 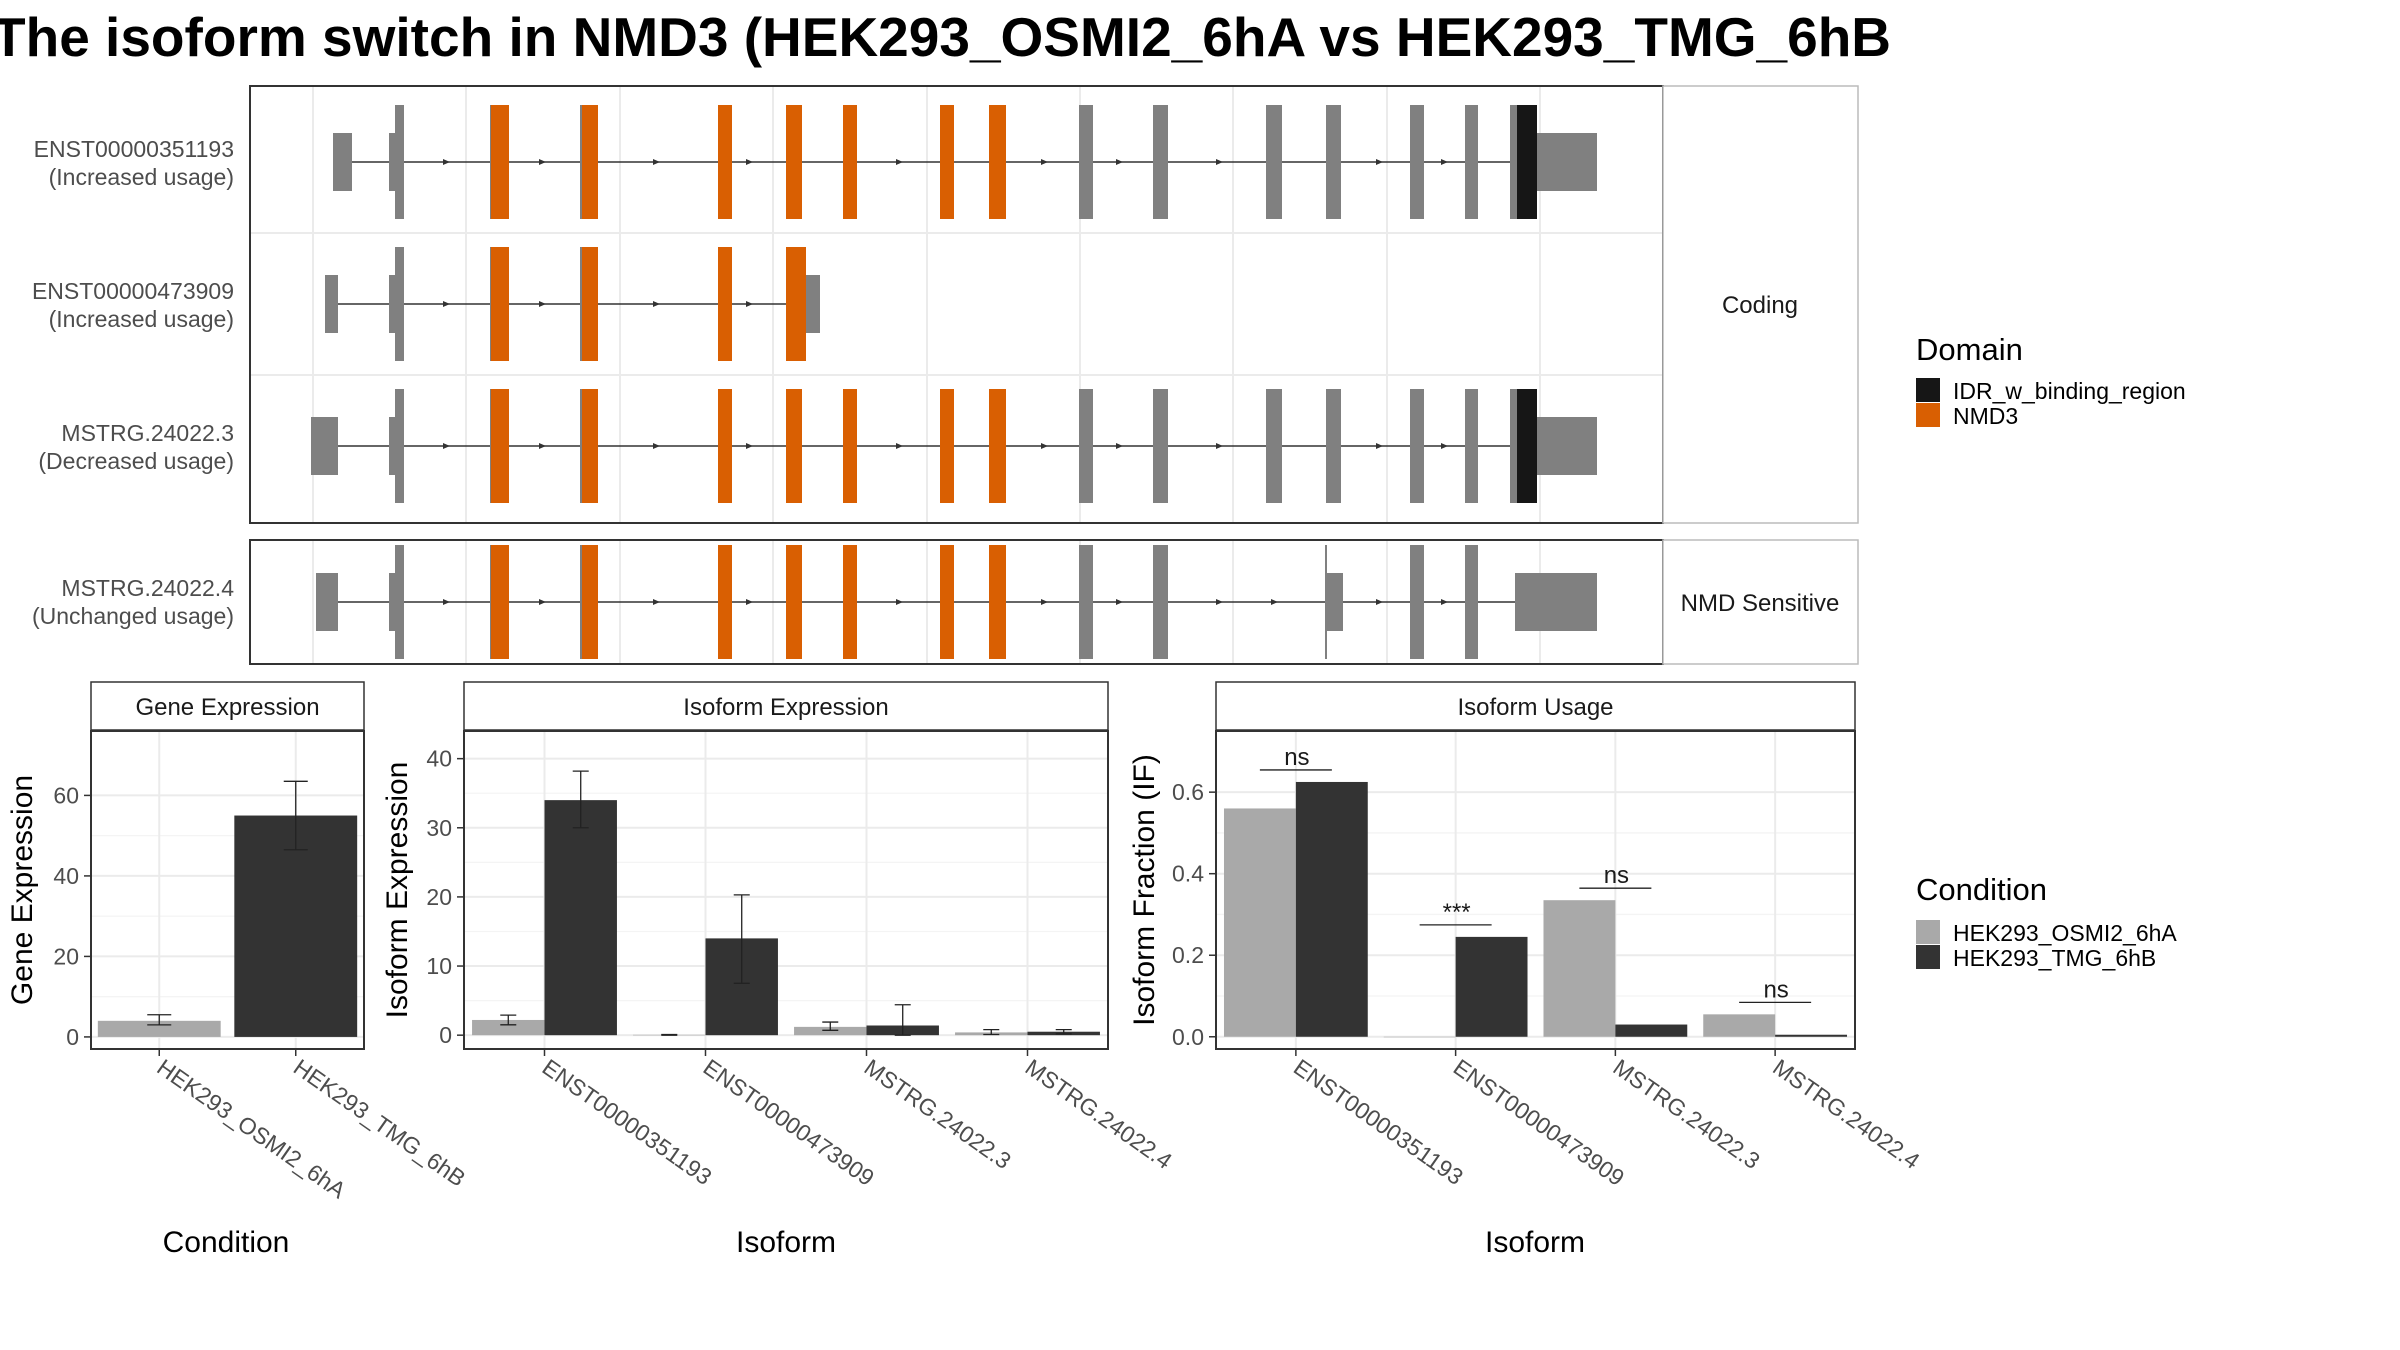 I want to click on y-tick-label: 0.6, so click(x=1188, y=792).